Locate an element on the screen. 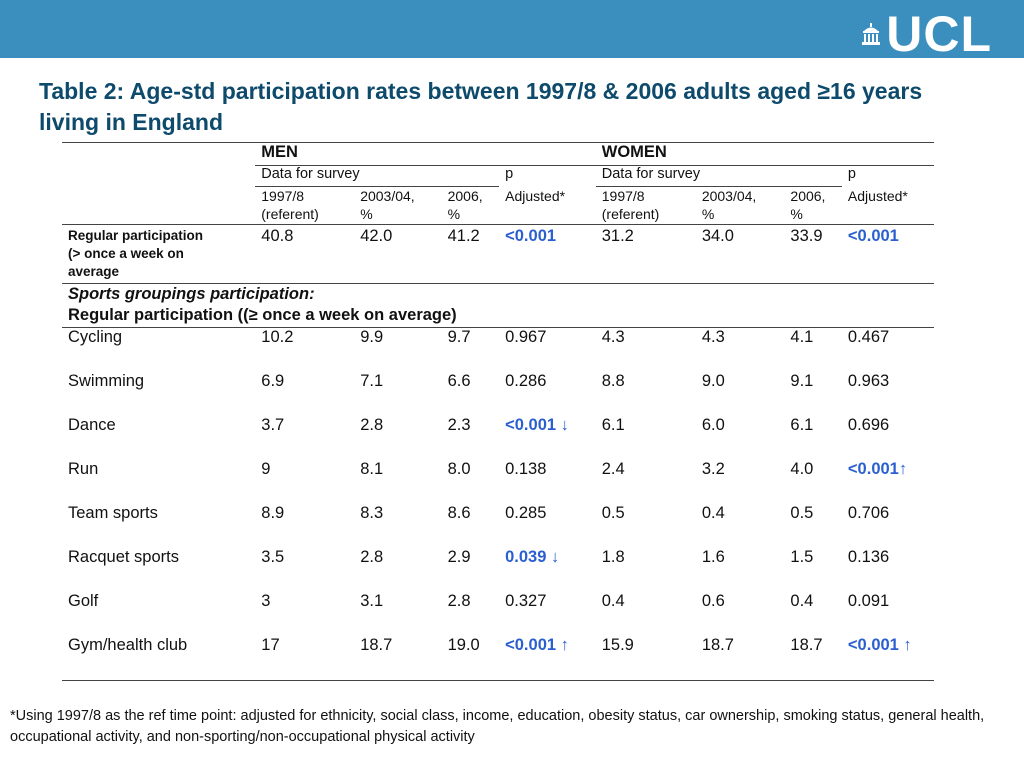 The height and width of the screenshot is (768, 1024). table-cell: 42.0 is located at coordinates (398, 254).